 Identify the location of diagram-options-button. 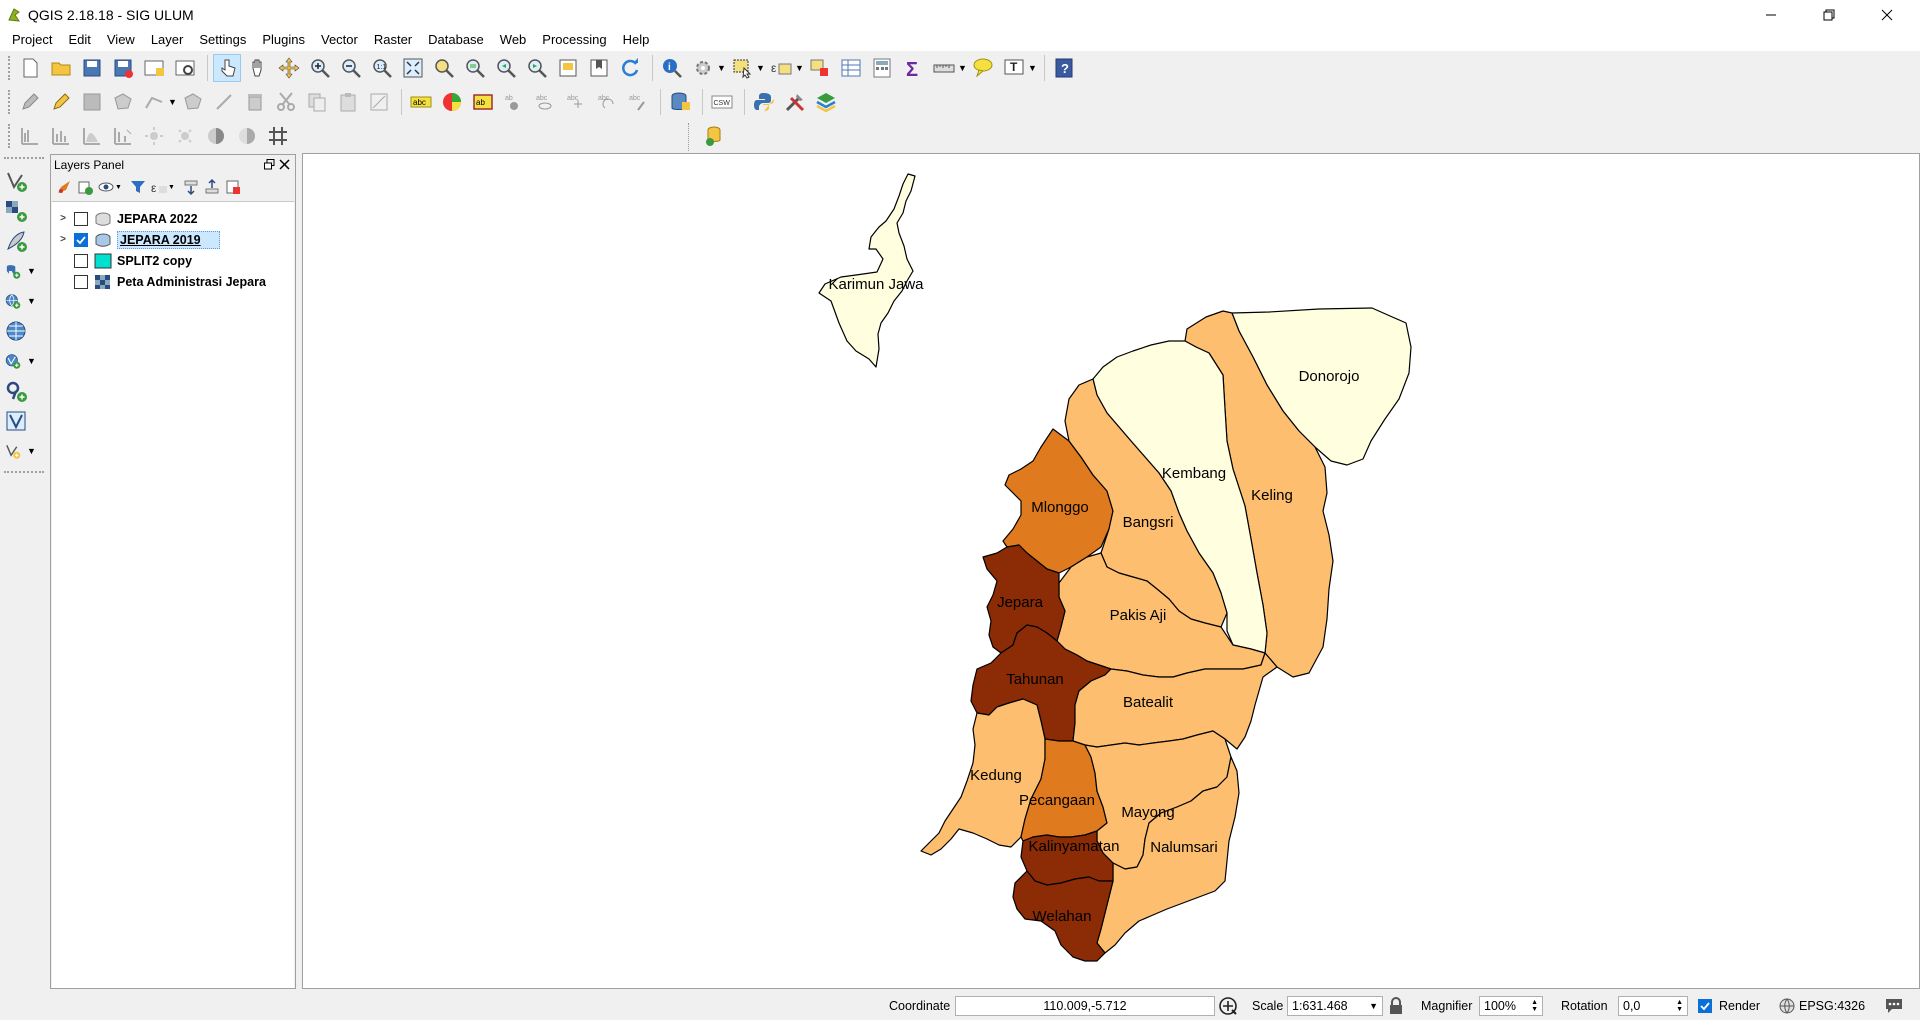
(452, 102).